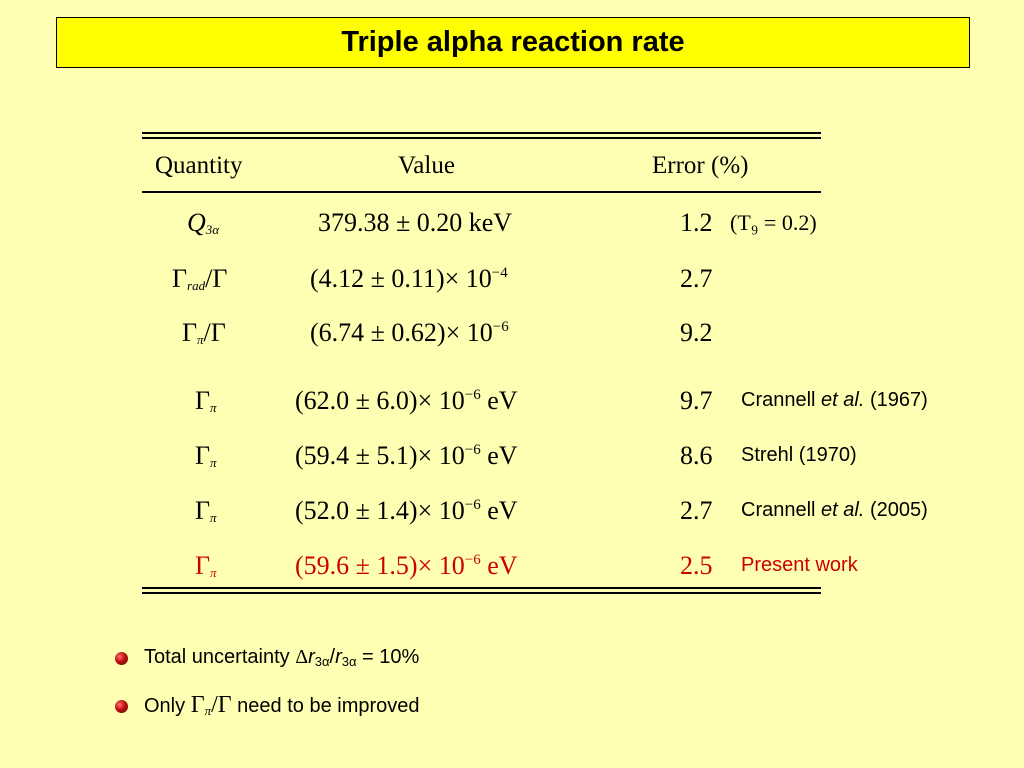 Image resolution: width=1024 pixels, height=768 pixels. Describe the element at coordinates (426, 165) in the screenshot. I see `header-value: Value` at that location.